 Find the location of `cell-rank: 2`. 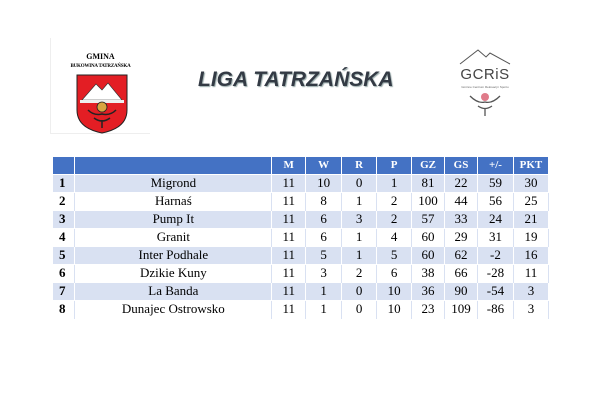

cell-rank: 2 is located at coordinates (64, 201).